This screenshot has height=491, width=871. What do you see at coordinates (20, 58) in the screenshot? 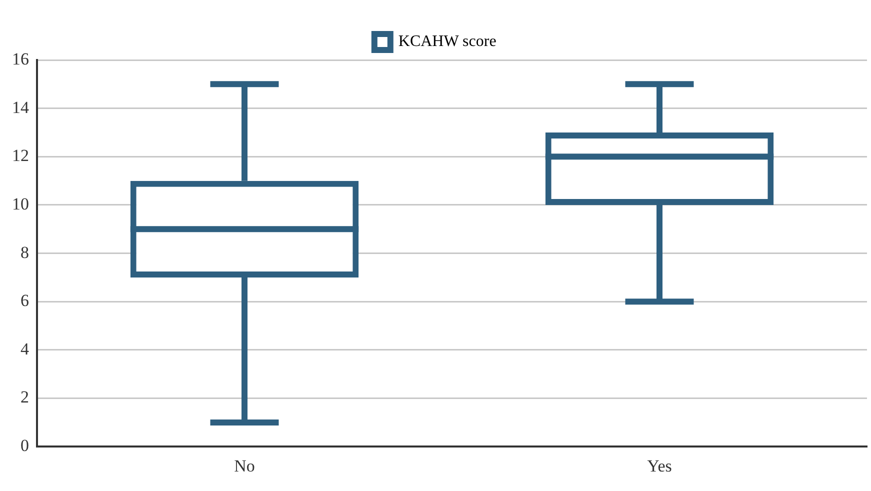
I see `y-tick-label: 16` at bounding box center [20, 58].